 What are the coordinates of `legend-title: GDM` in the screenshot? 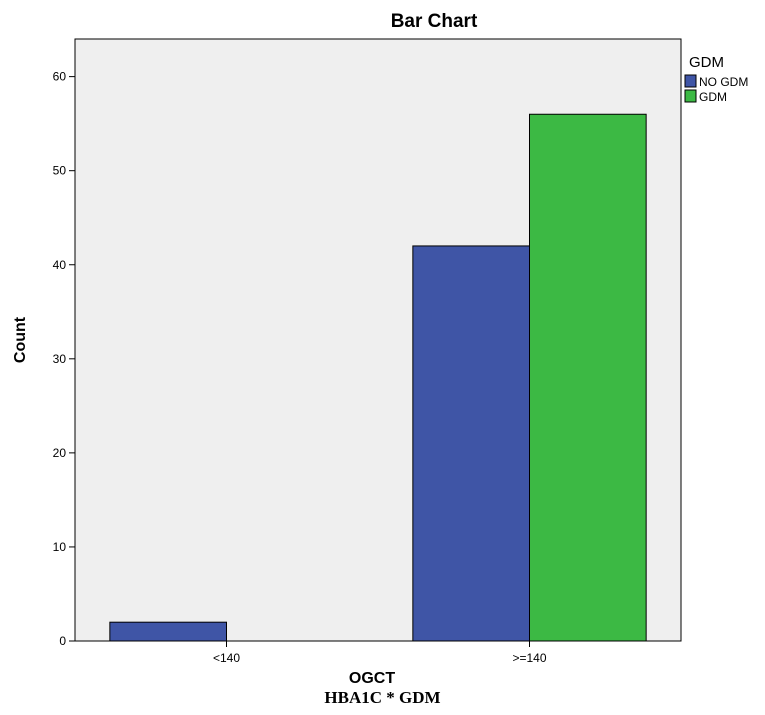 It's located at (706, 62).